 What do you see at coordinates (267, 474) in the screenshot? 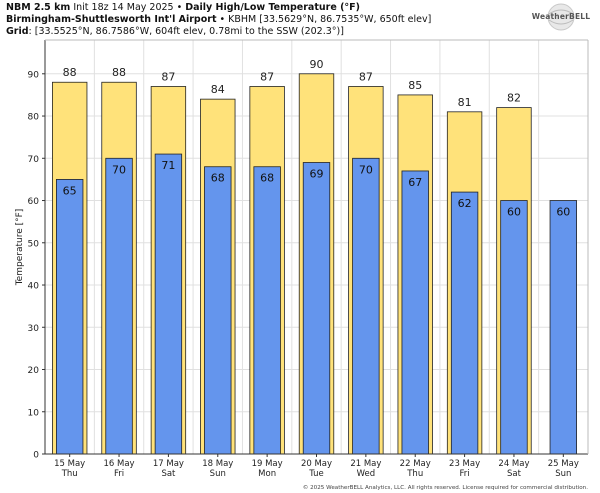
I see `x-tick-label-day: Mon` at bounding box center [267, 474].